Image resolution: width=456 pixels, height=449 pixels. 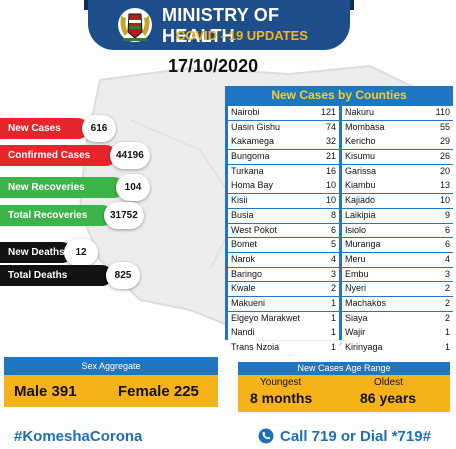 What do you see at coordinates (283, 113) in the screenshot?
I see `county-row: Nairobi 121` at bounding box center [283, 113].